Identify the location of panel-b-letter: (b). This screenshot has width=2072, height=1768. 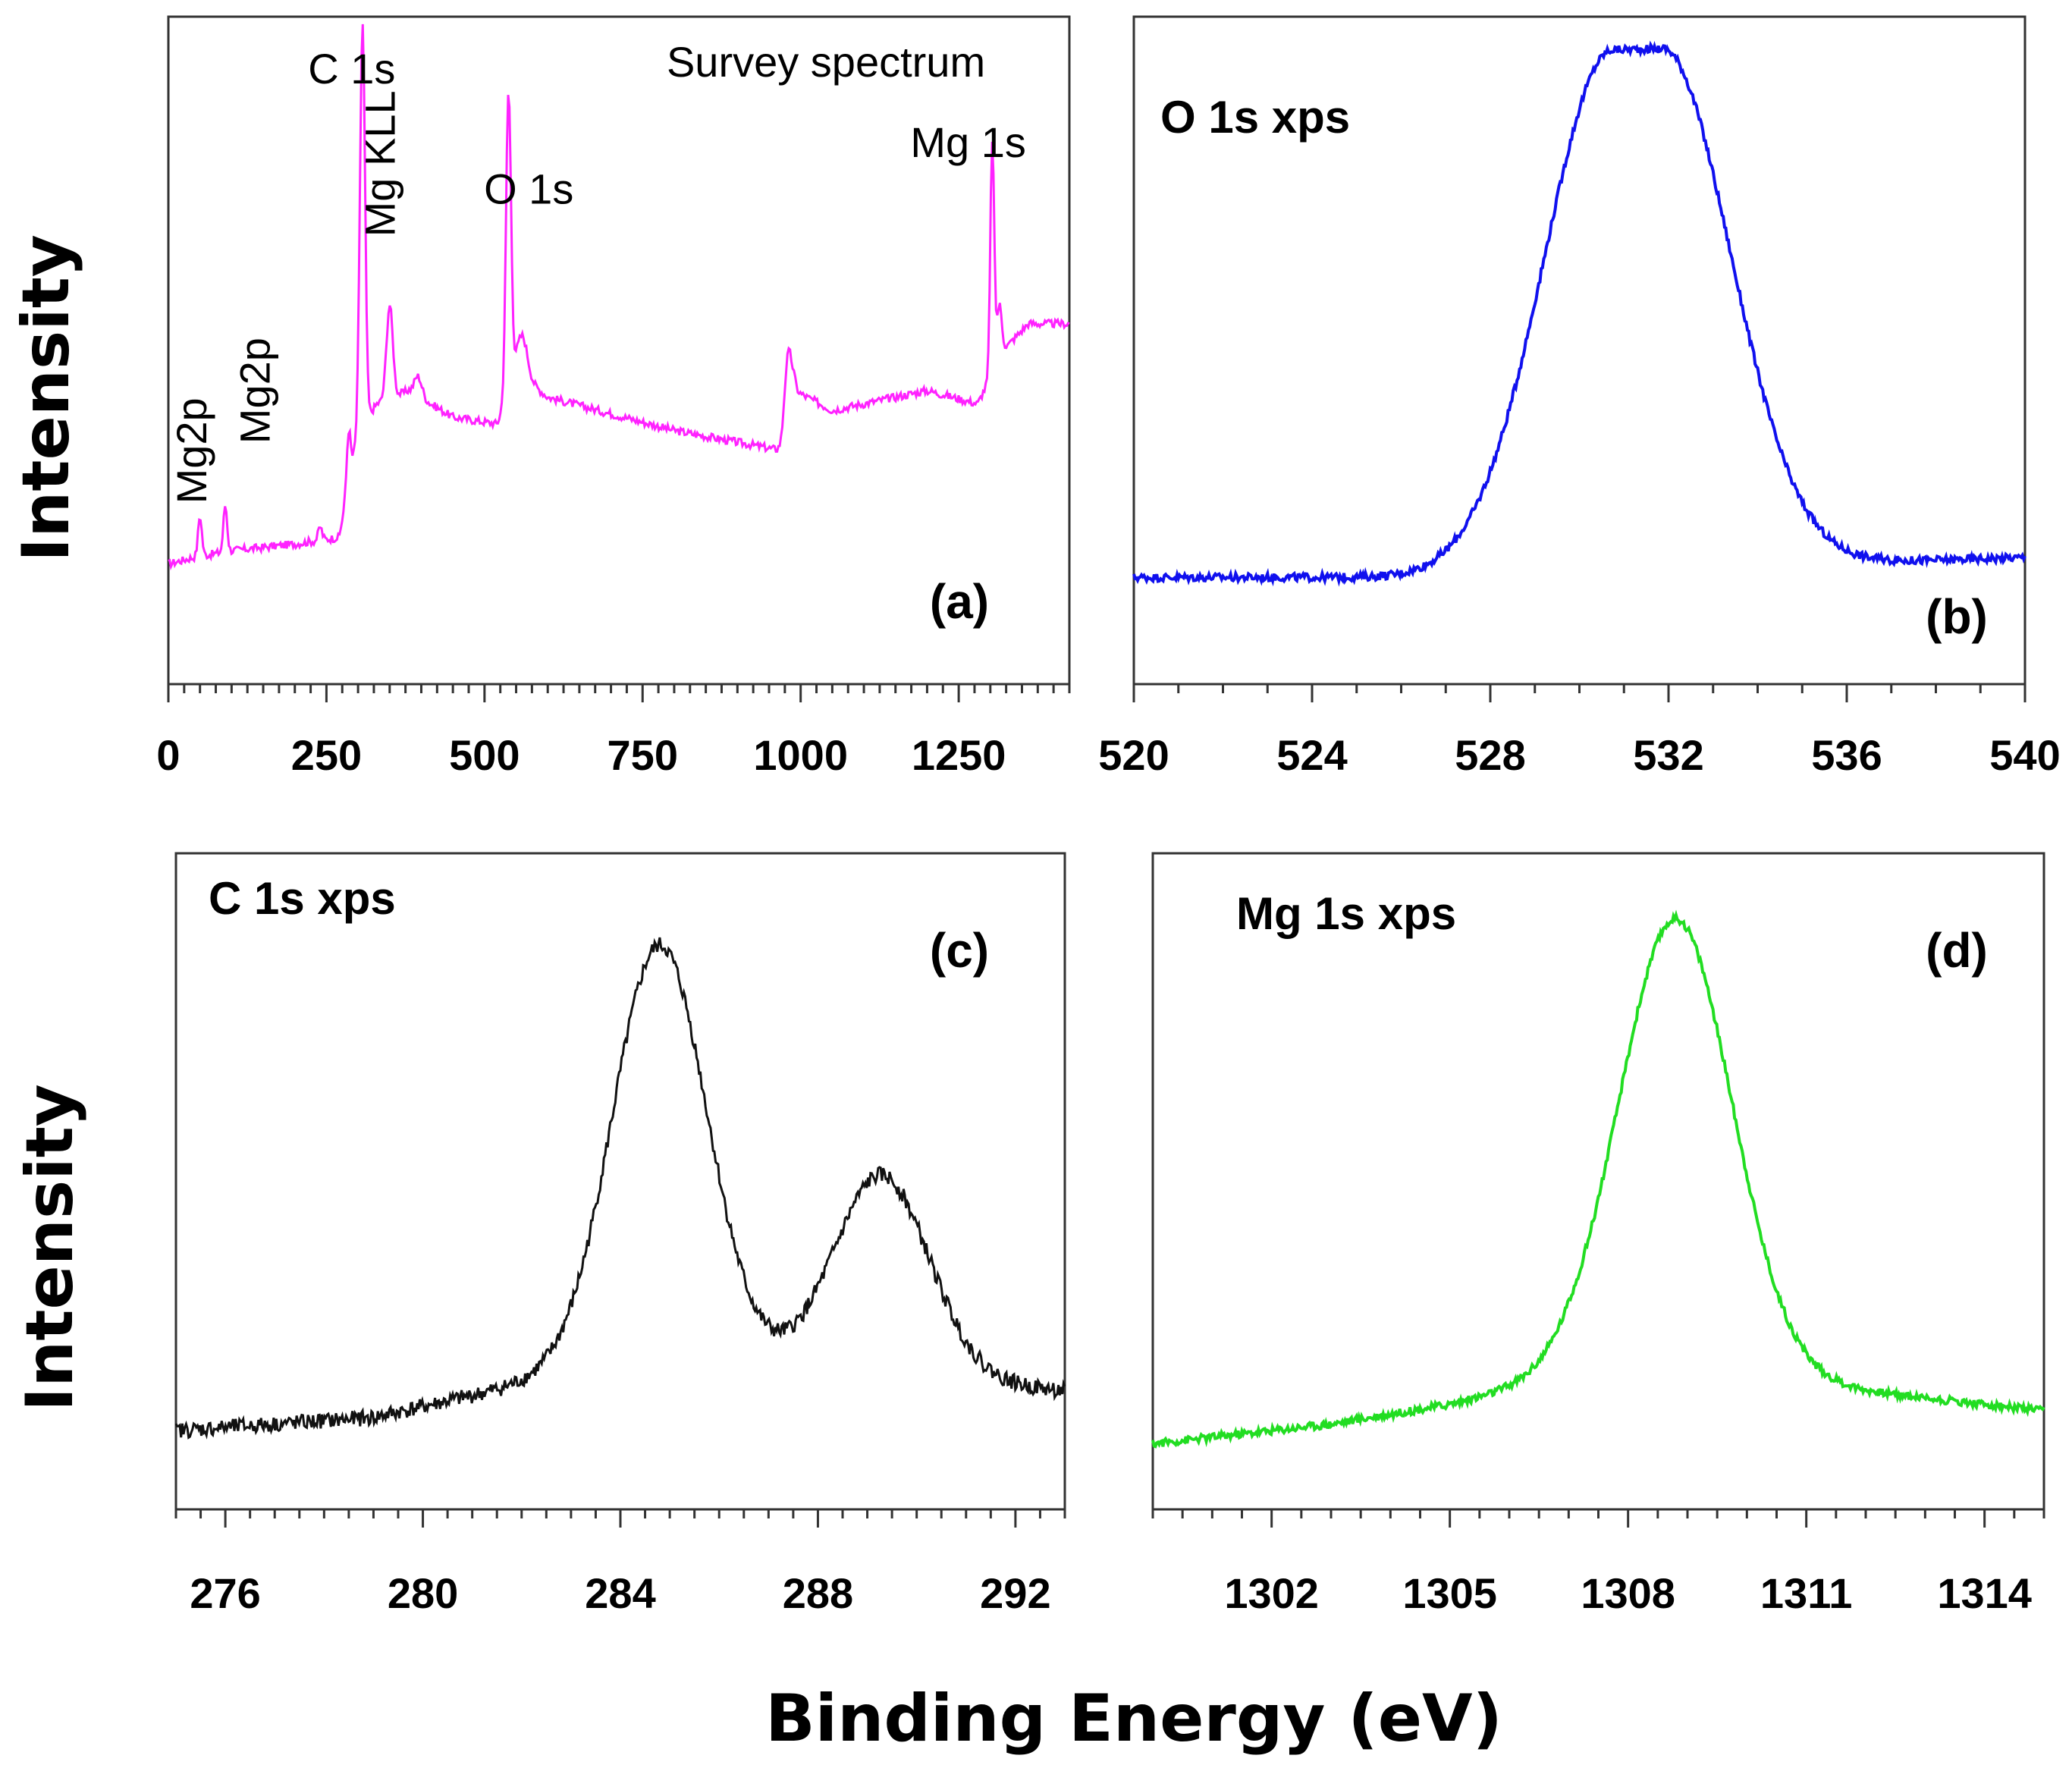
(1957, 616).